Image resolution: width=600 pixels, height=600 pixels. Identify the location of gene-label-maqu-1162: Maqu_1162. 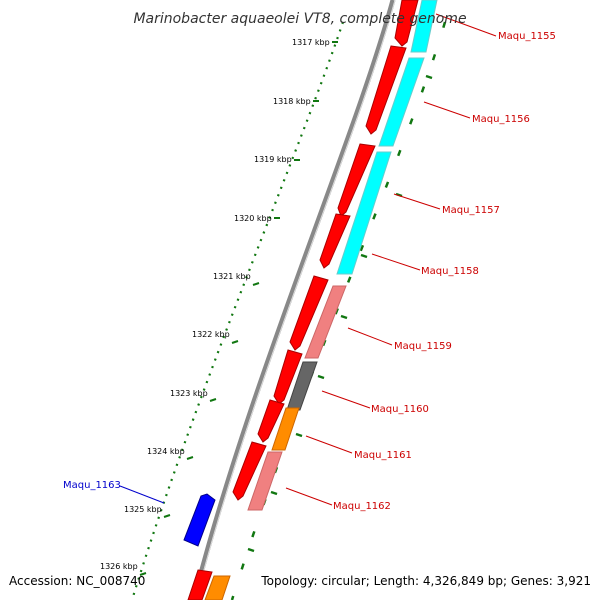
(362, 506).